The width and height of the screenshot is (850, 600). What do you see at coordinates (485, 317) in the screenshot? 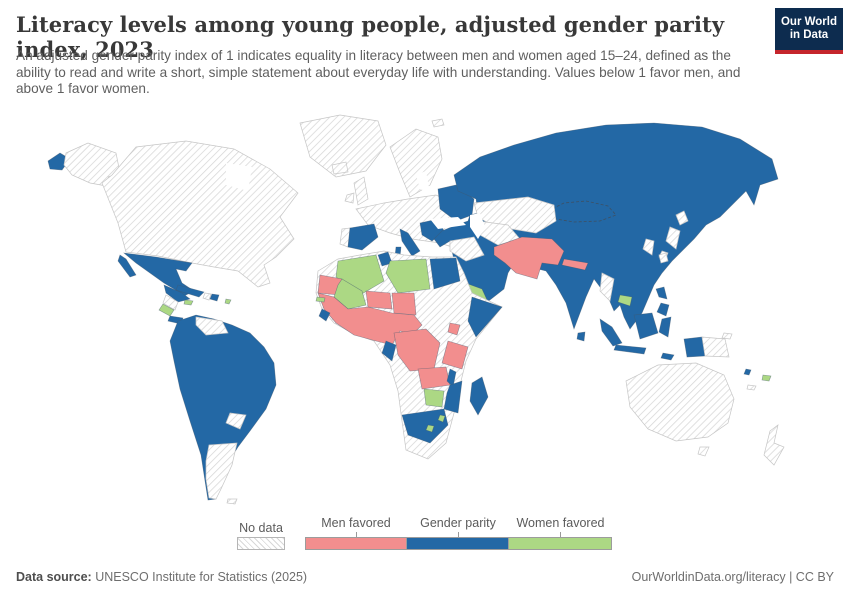
I see `region-somalia` at bounding box center [485, 317].